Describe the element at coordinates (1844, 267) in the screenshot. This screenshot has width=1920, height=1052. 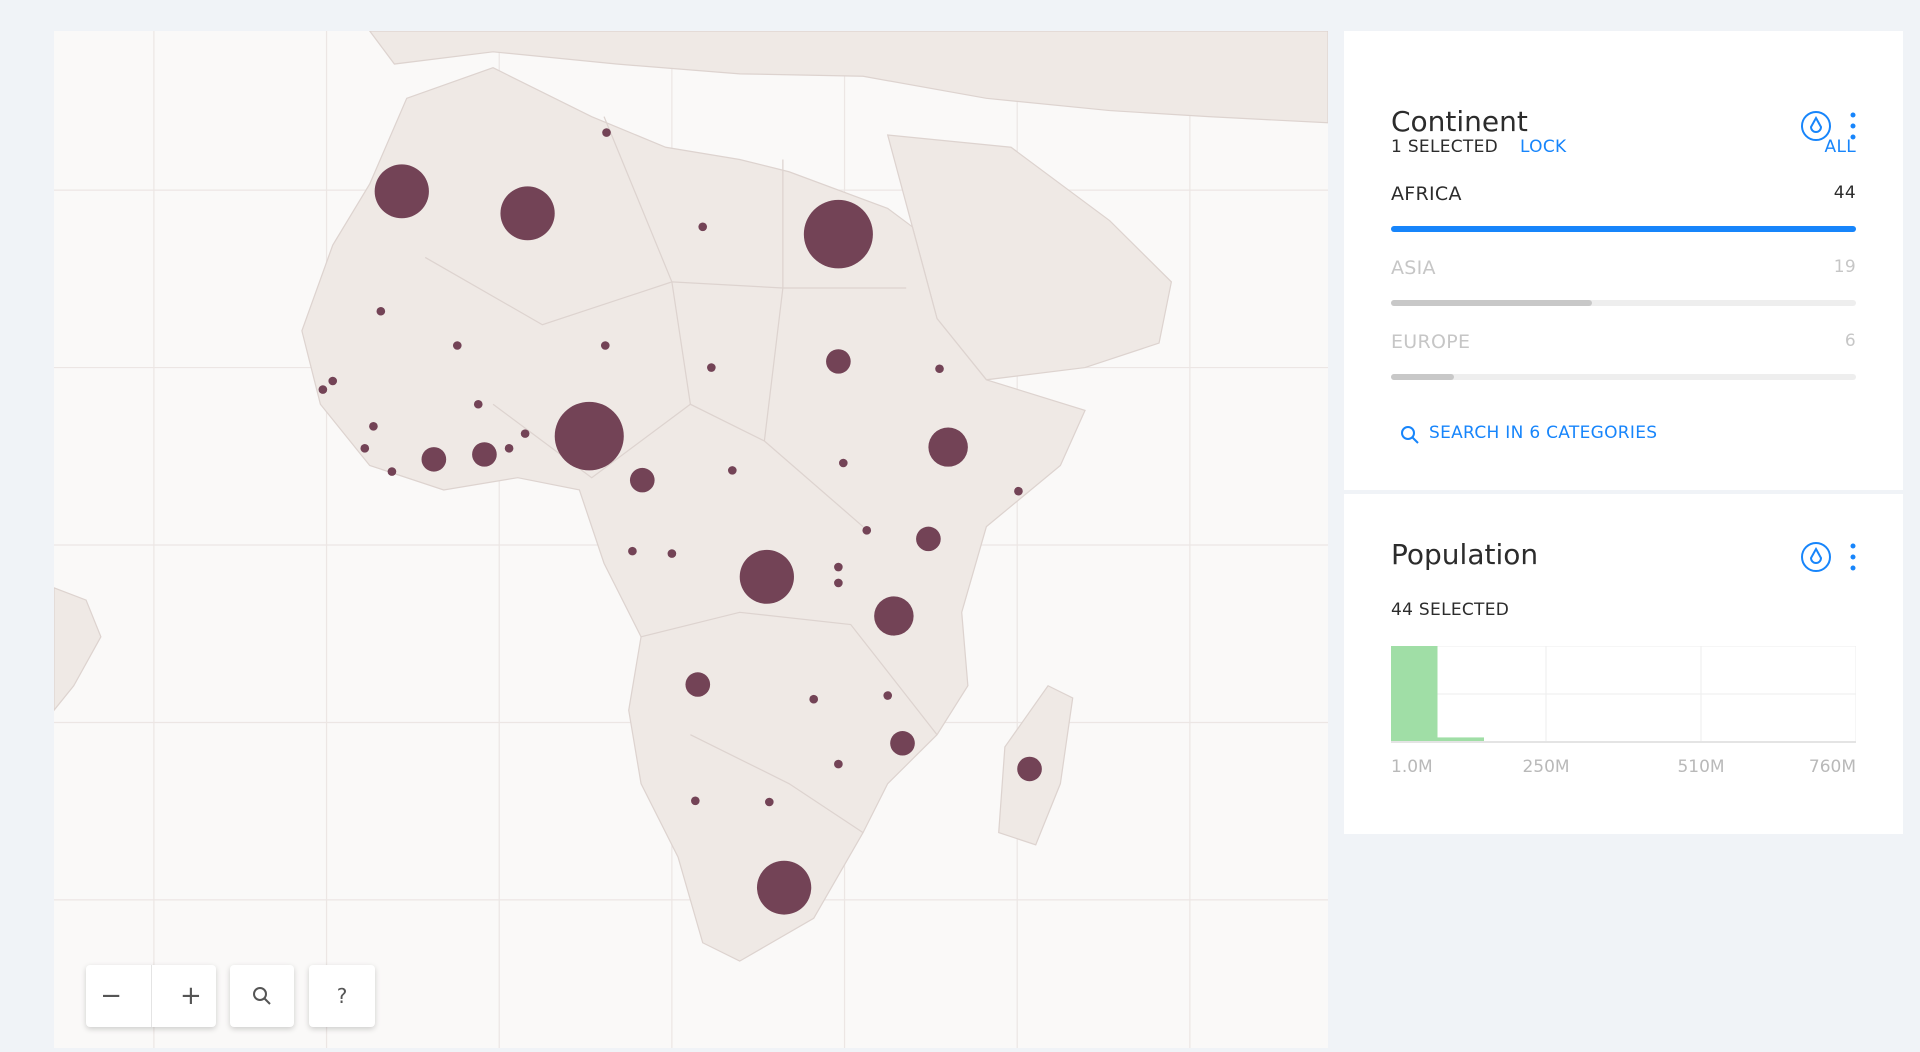
I see `category-count: 19` at that location.